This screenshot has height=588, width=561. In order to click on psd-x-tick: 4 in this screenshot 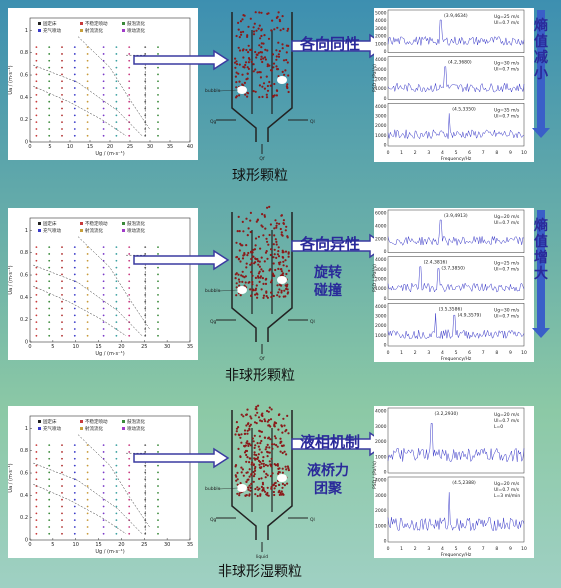, I will do `click(442, 353)`.